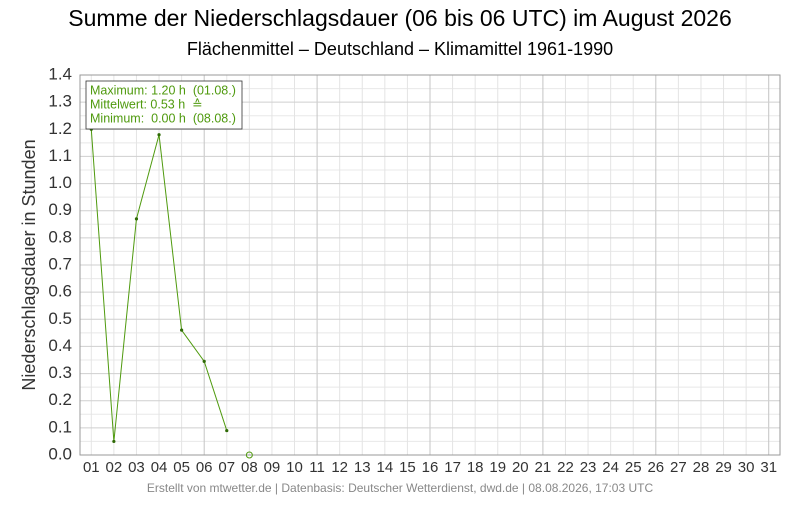 The image size is (800, 505). I want to click on x-tick-label: 17, so click(452, 467).